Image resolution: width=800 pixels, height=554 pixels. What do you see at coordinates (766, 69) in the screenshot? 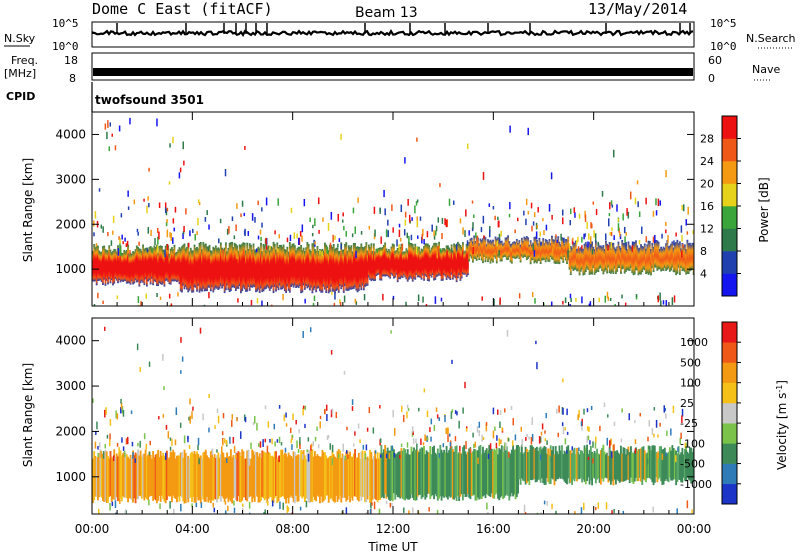
I see `nave-label: Nave` at bounding box center [766, 69].